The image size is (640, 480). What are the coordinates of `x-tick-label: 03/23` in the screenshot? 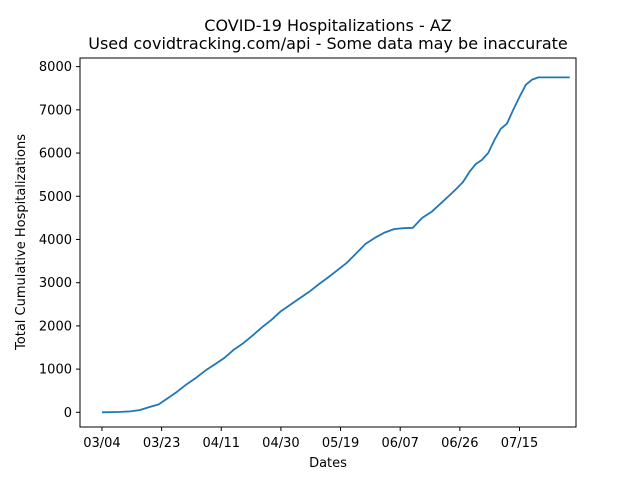 It's located at (161, 443).